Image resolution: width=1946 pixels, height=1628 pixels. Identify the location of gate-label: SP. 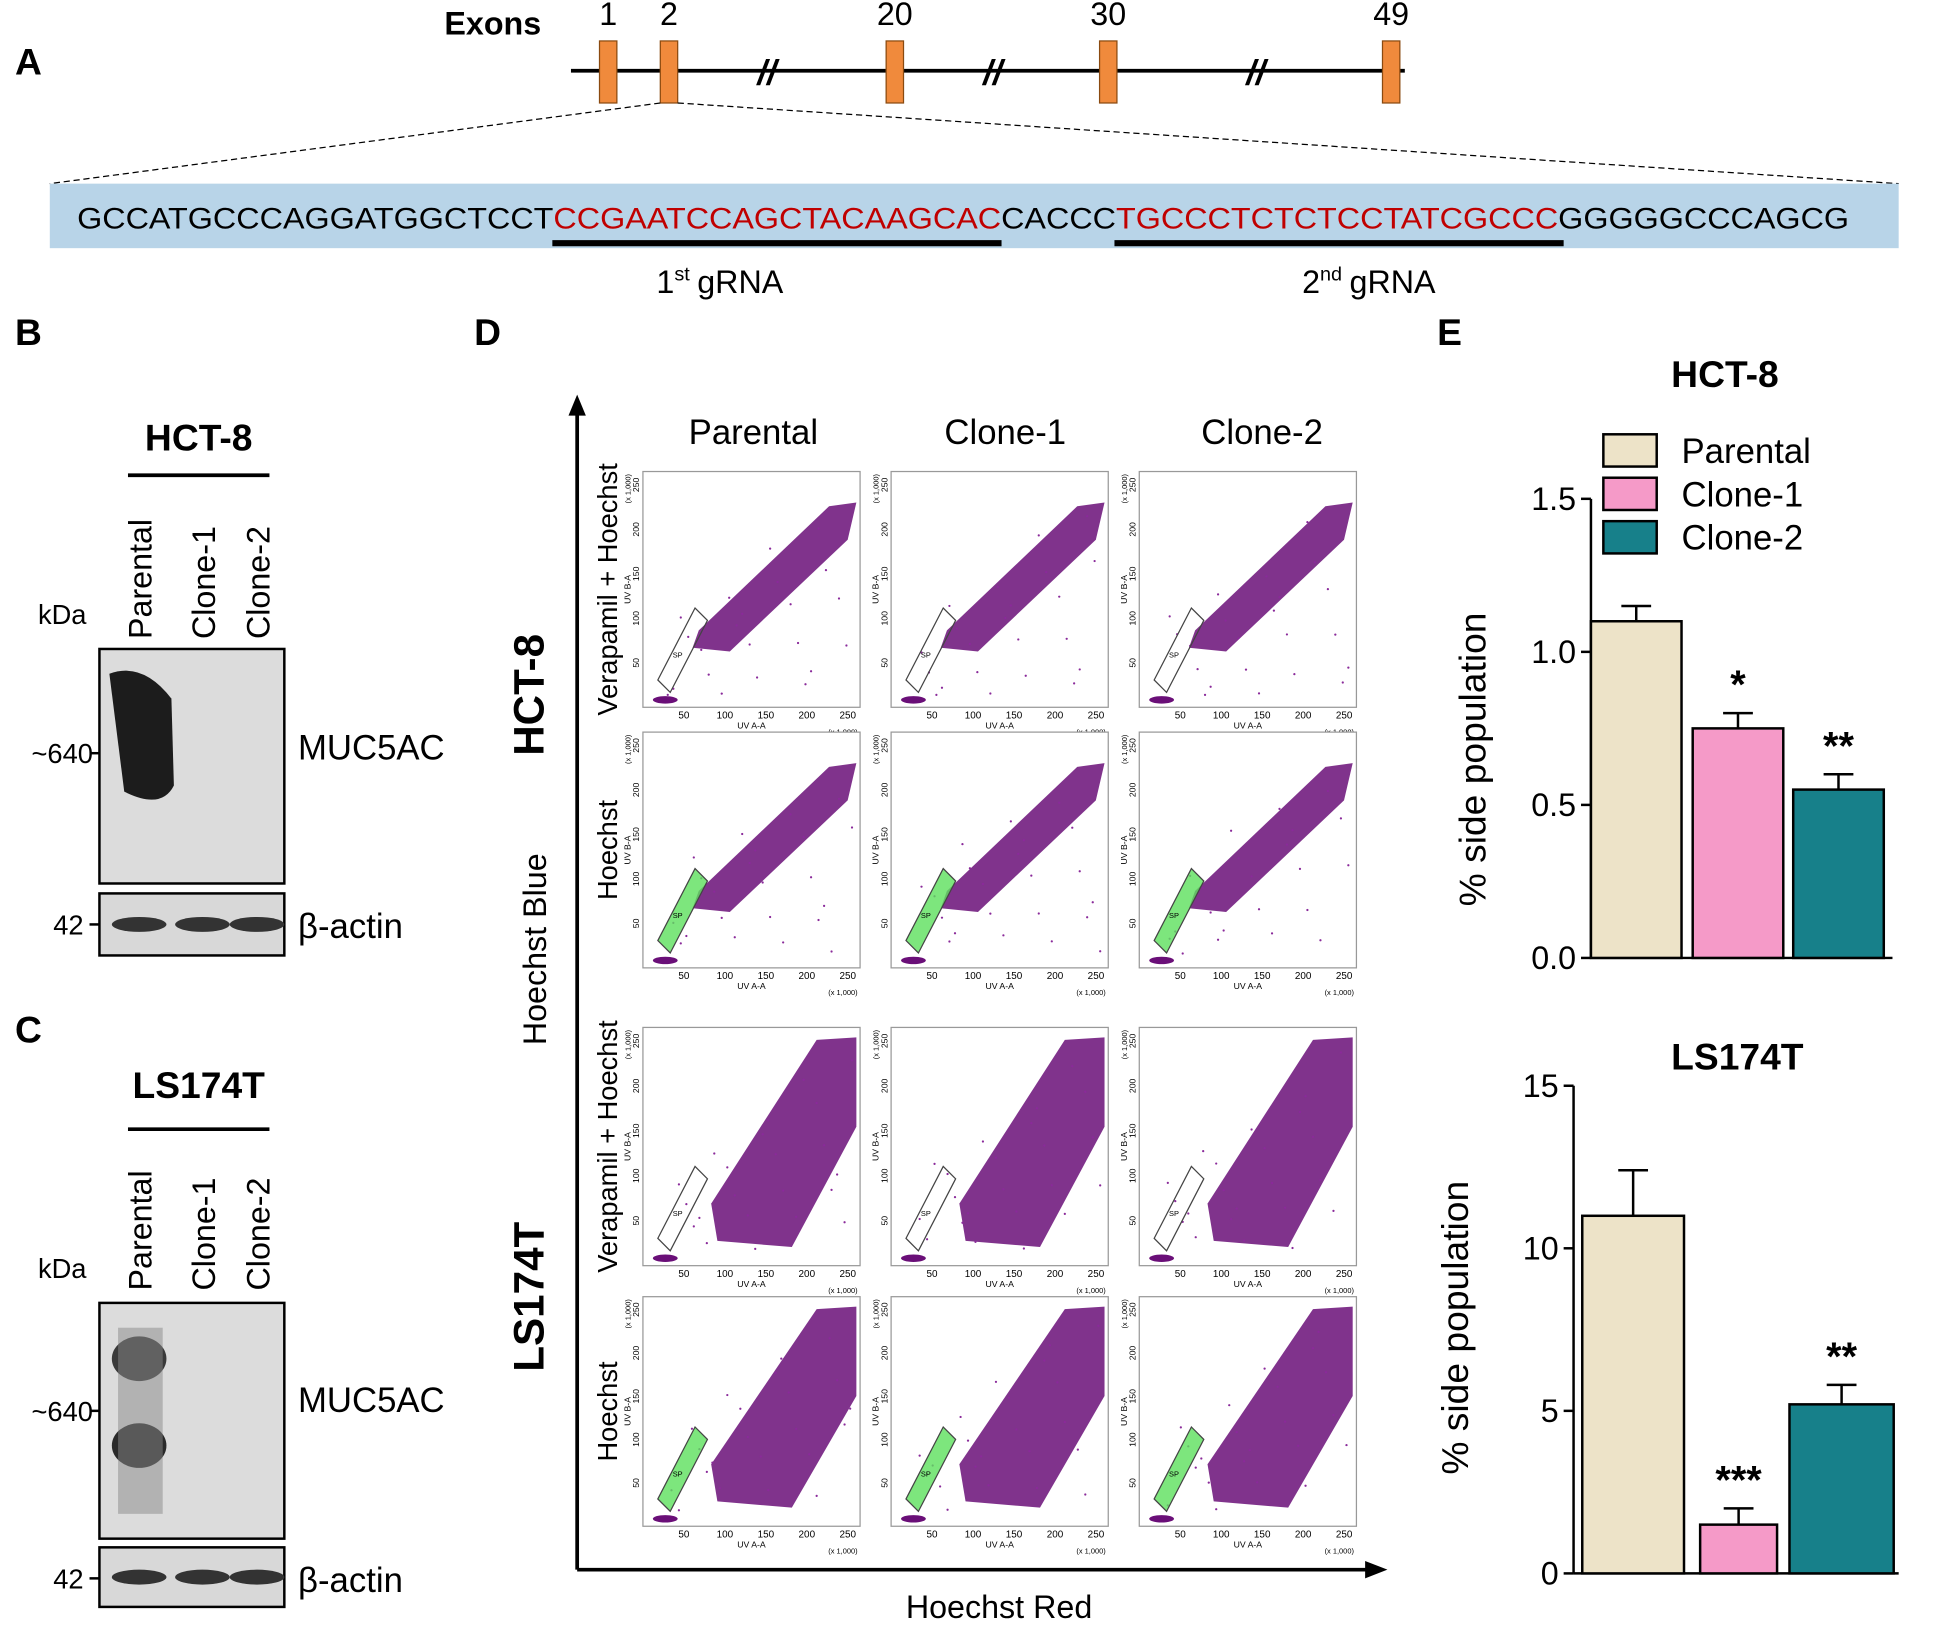
(1174, 915).